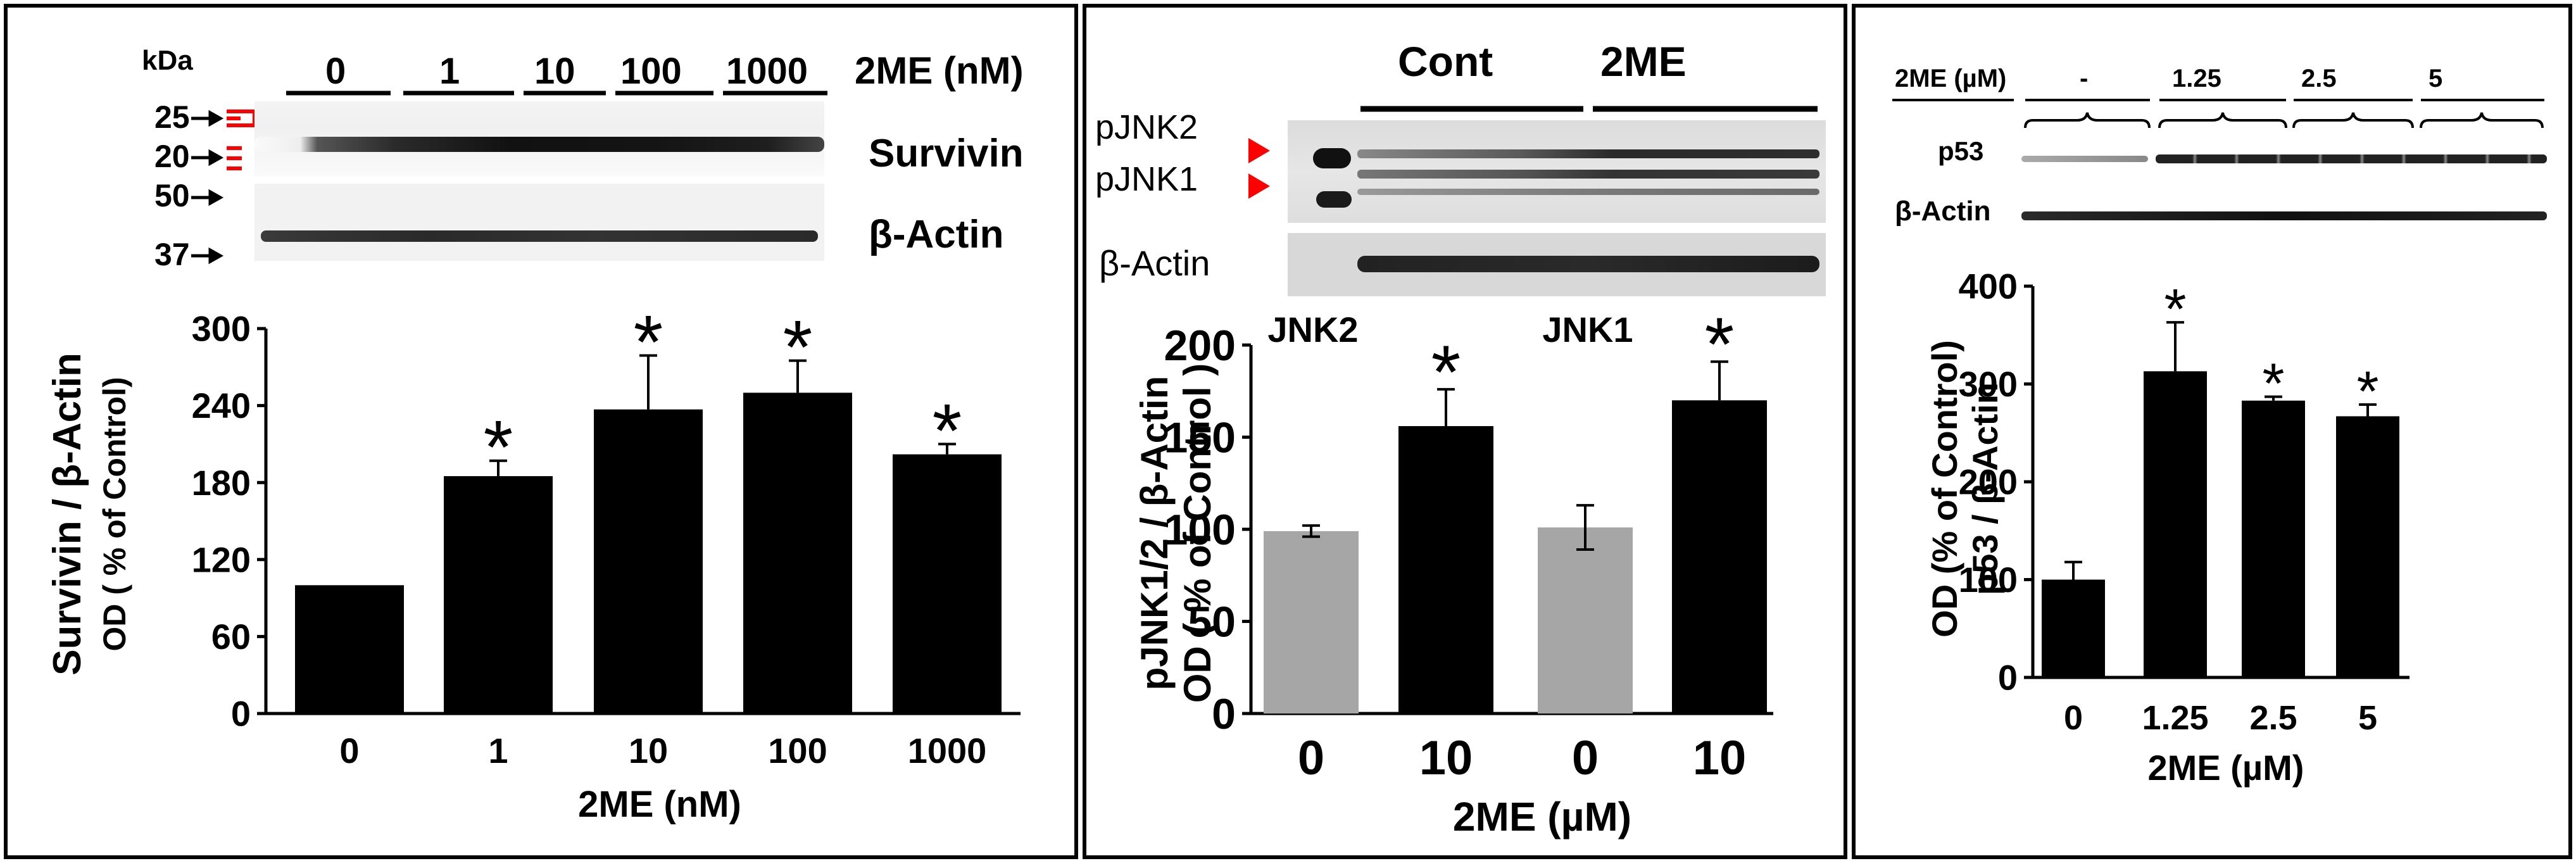  I want to click on header-underlines, so click(1589, 109).